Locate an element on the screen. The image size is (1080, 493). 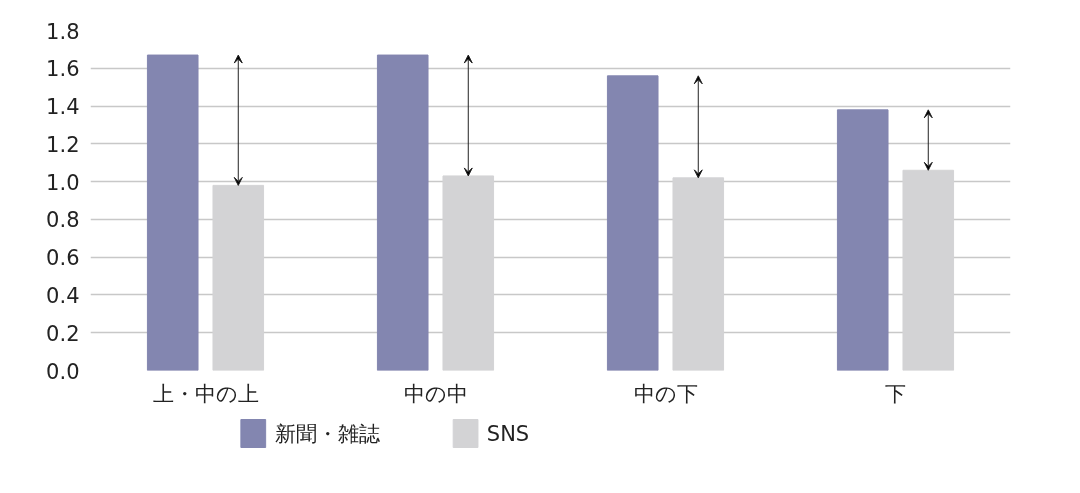
y-tick-label: 0.8 is located at coordinates (63, 220).